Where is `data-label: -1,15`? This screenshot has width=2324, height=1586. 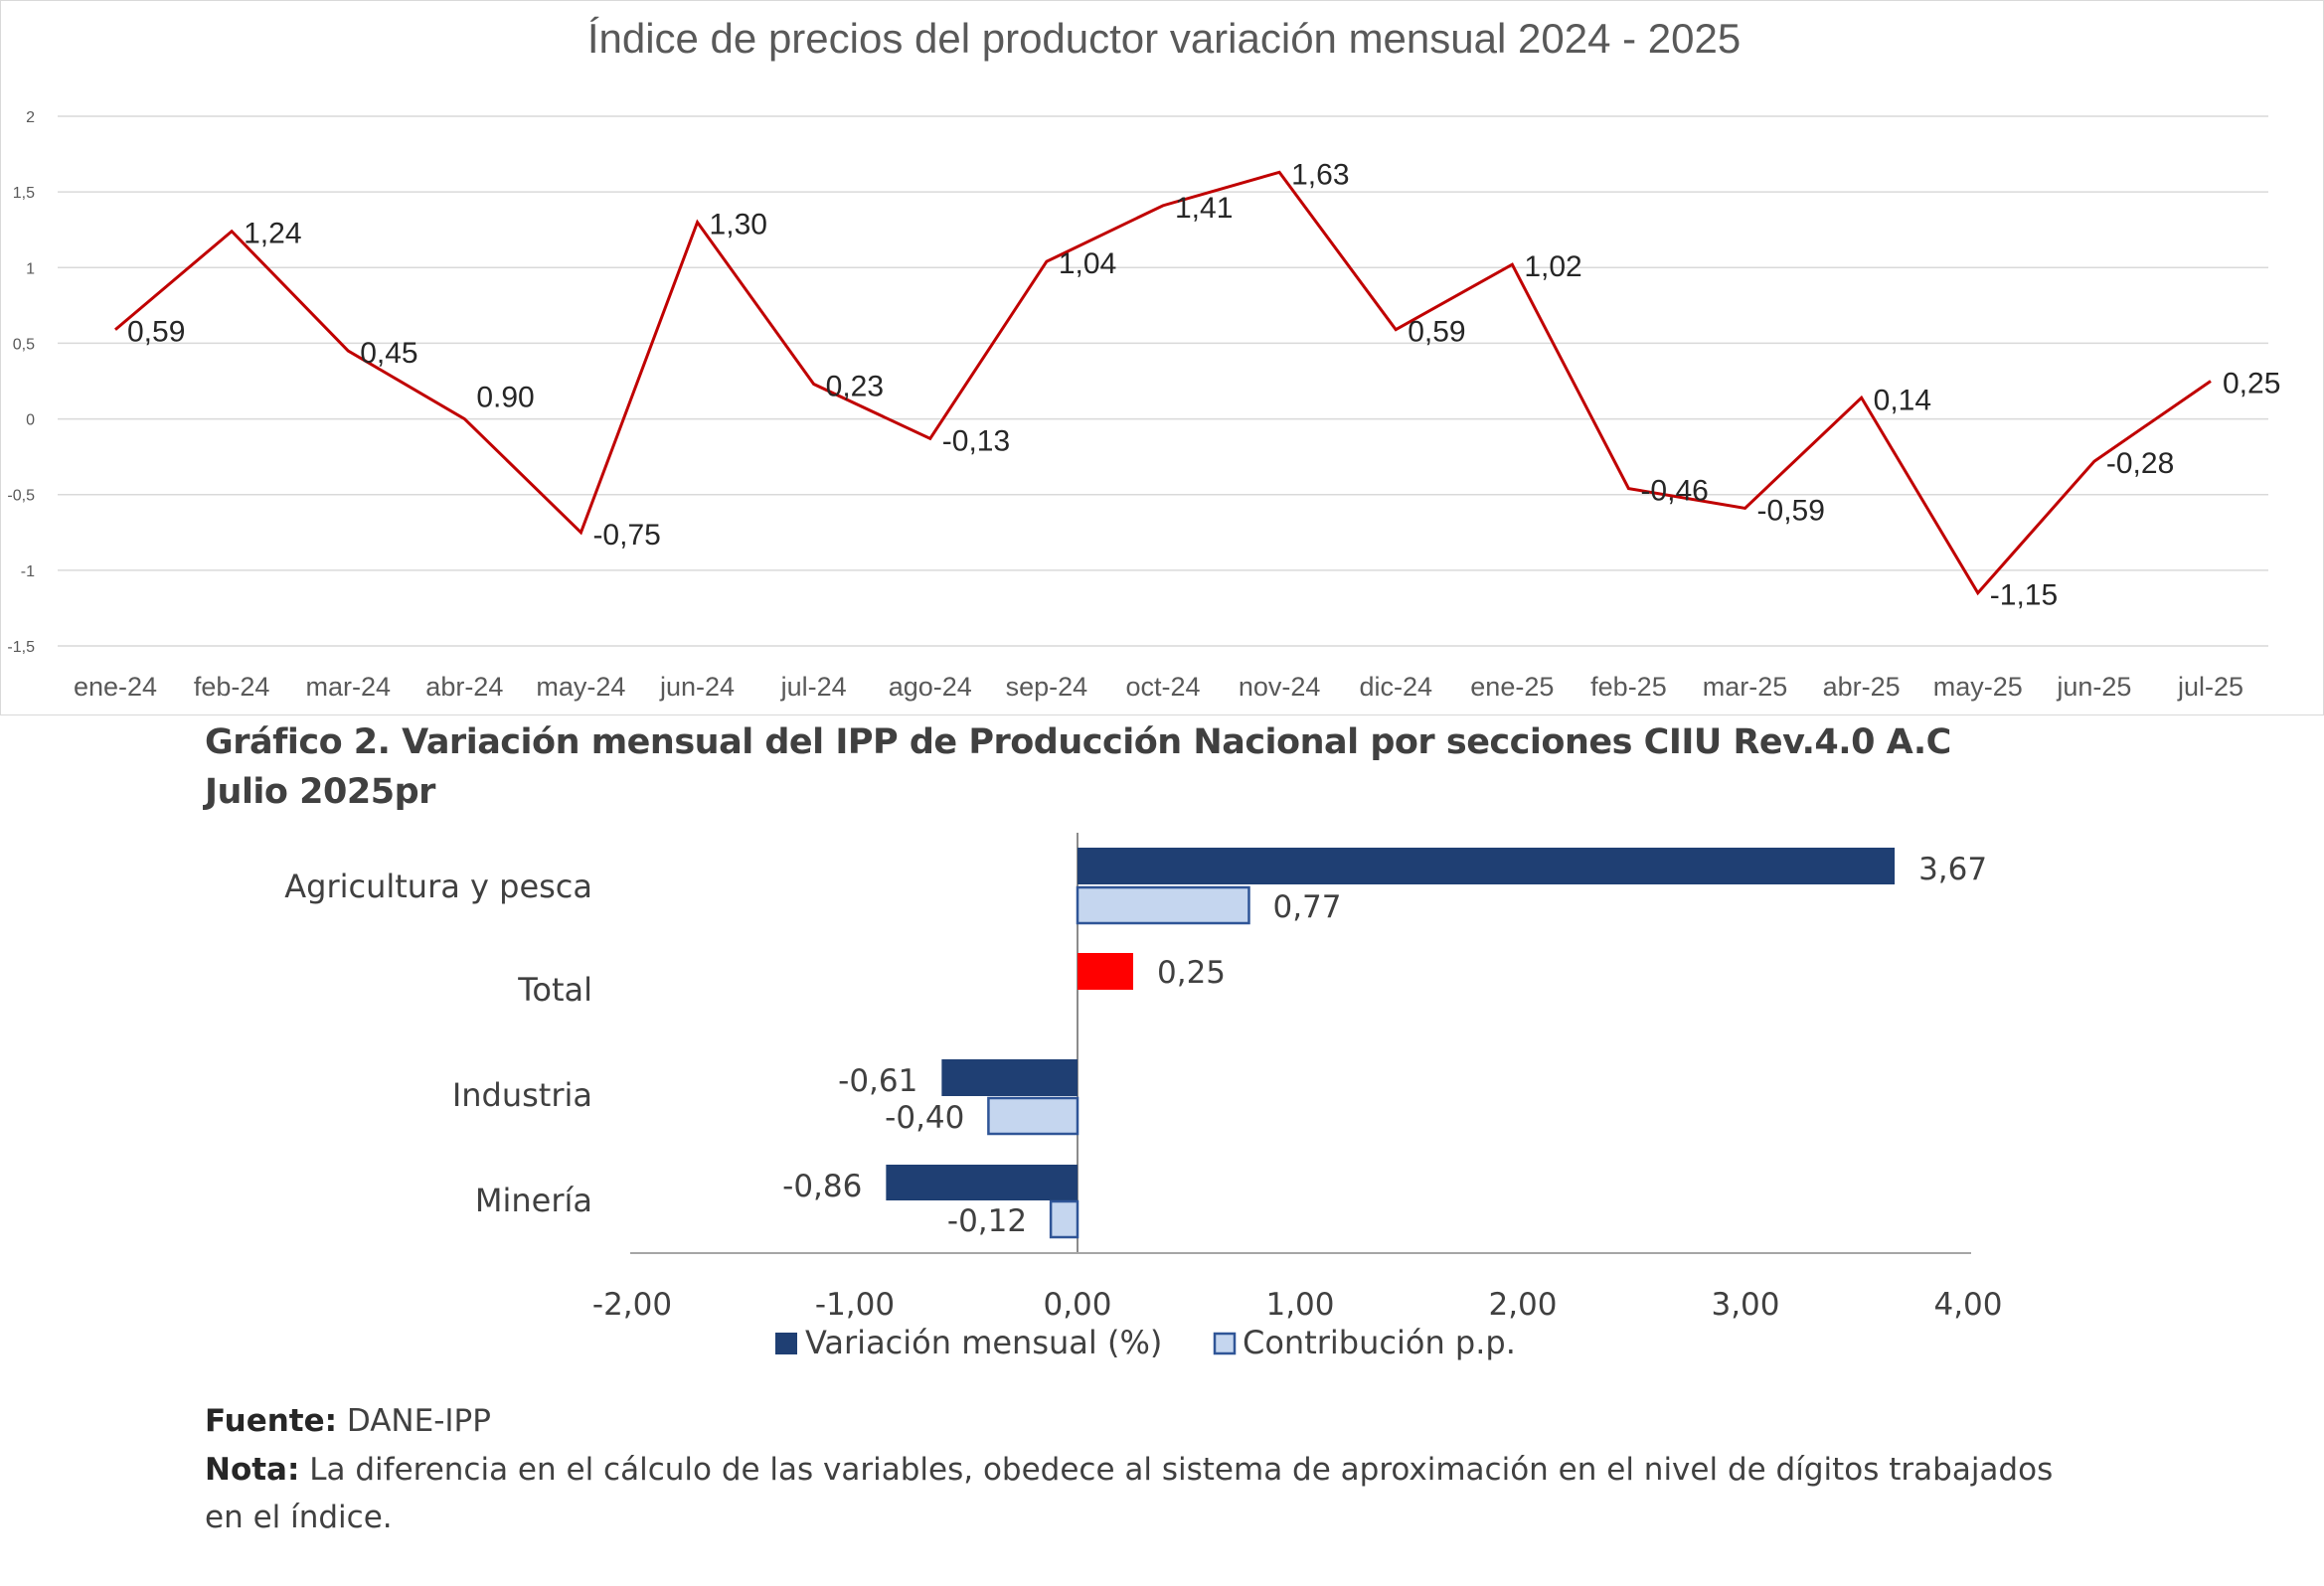
data-label: -1,15 is located at coordinates (2024, 595).